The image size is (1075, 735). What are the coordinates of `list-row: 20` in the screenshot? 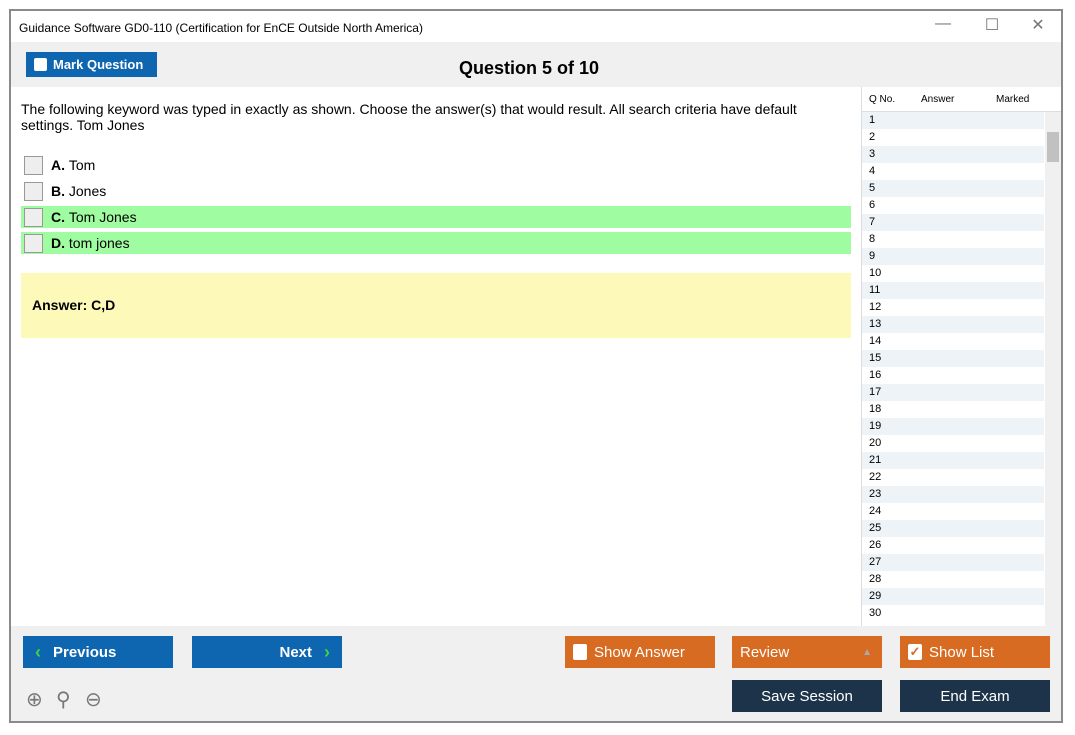 It's located at (875, 443).